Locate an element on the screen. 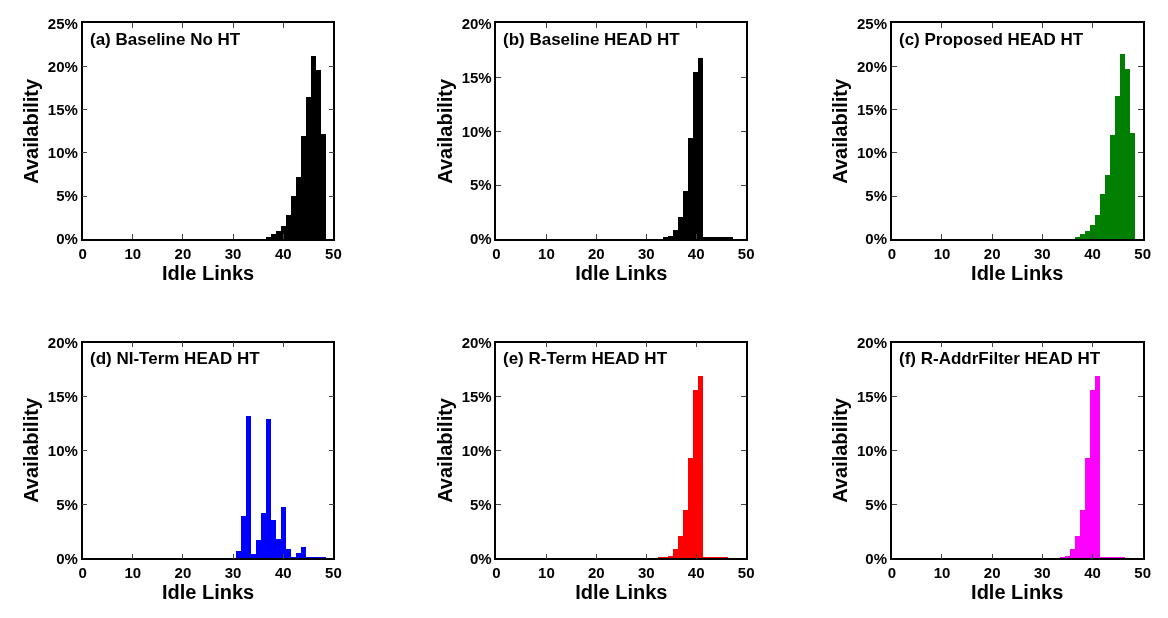 Image resolution: width=1168 pixels, height=618 pixels. chart-title: (c) Proposed HEAD HT is located at coordinates (991, 39).